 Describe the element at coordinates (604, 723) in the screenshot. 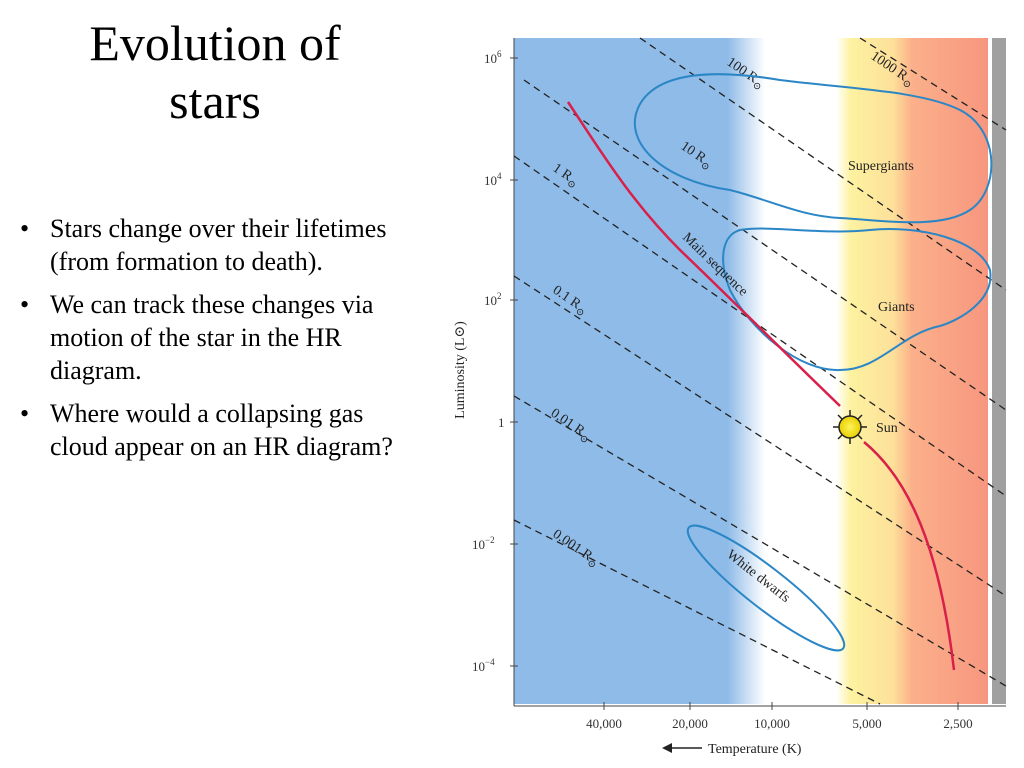

I see `x-tick-label: 40,000` at that location.